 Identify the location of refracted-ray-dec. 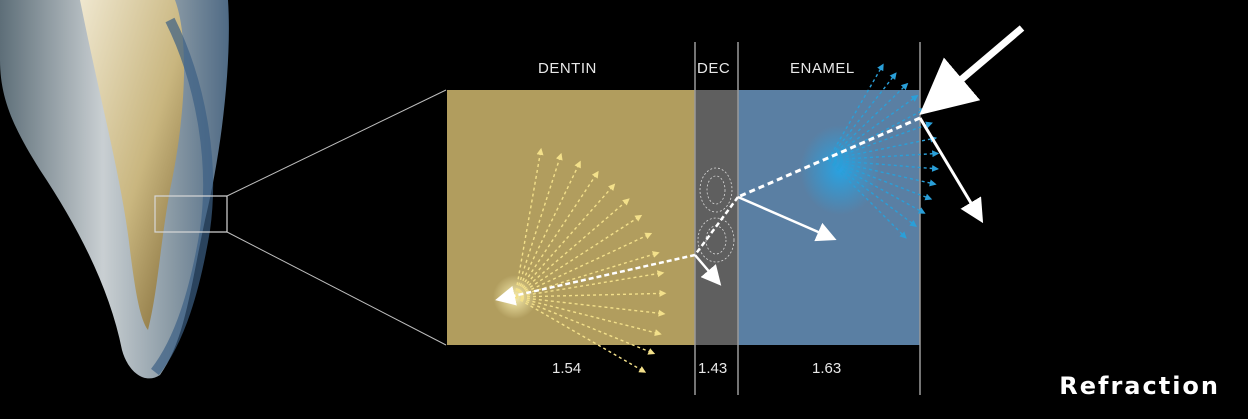
(716, 226).